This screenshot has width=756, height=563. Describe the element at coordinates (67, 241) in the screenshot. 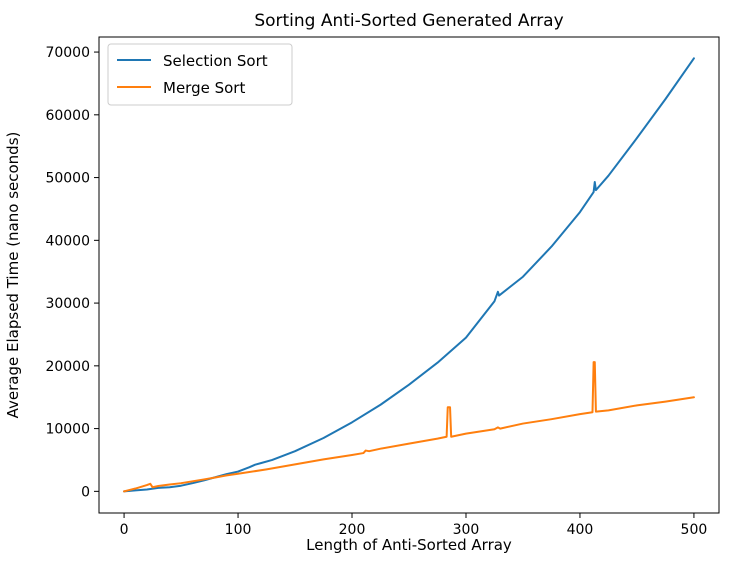

I see `y-tick-label: 40000` at that location.